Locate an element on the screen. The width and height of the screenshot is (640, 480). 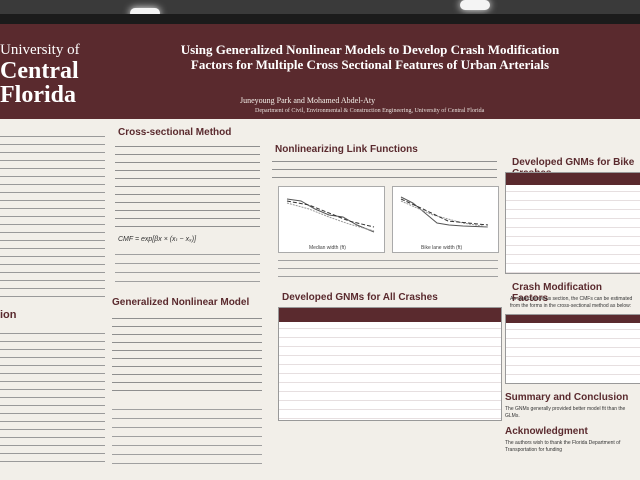
cross-sectional-heading: Cross-sectional Method is located at coordinates (175, 132).